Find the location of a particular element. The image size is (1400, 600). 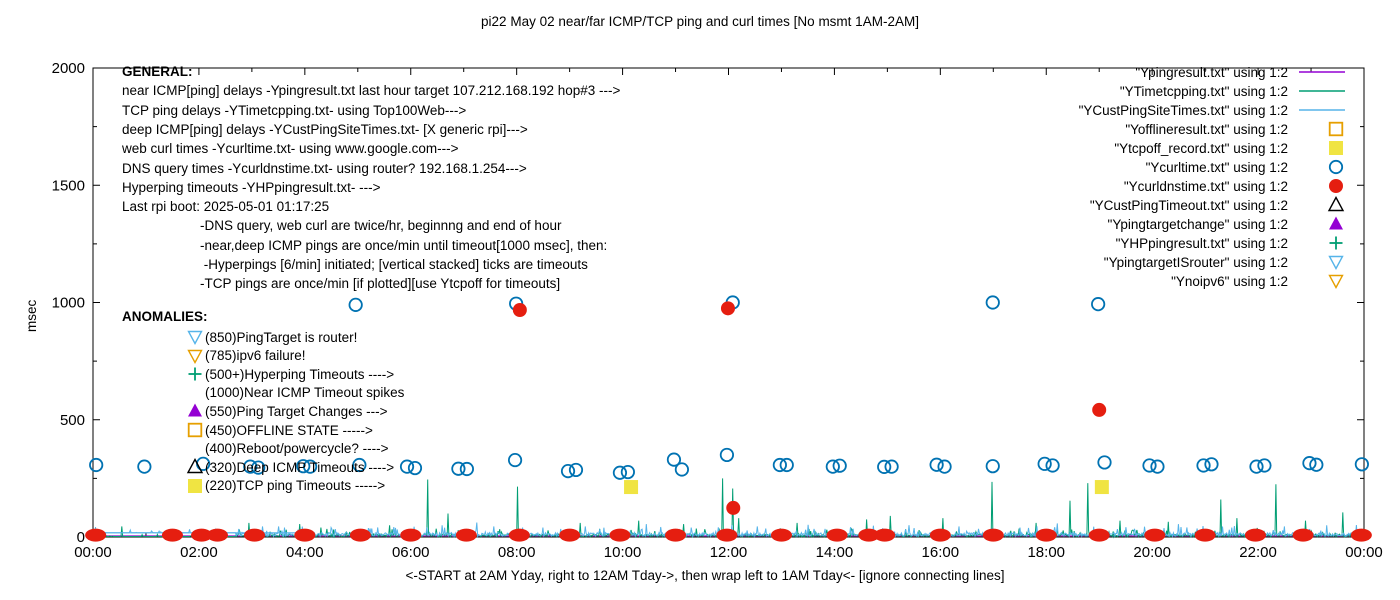

x-tick-label: 16:00 is located at coordinates (941, 552).